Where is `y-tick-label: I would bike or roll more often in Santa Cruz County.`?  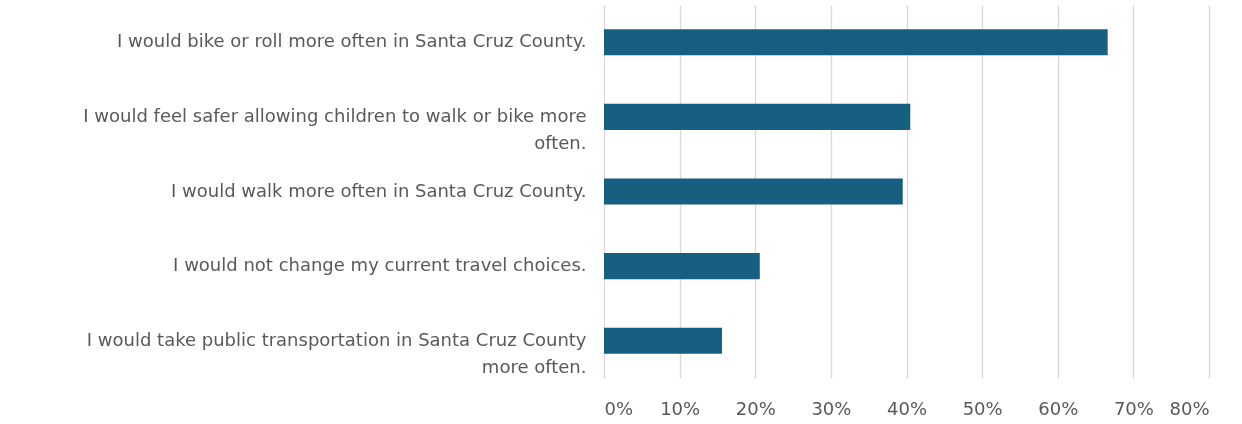
y-tick-label: I would bike or roll more often in Santa Cruz County. is located at coordinates (352, 41).